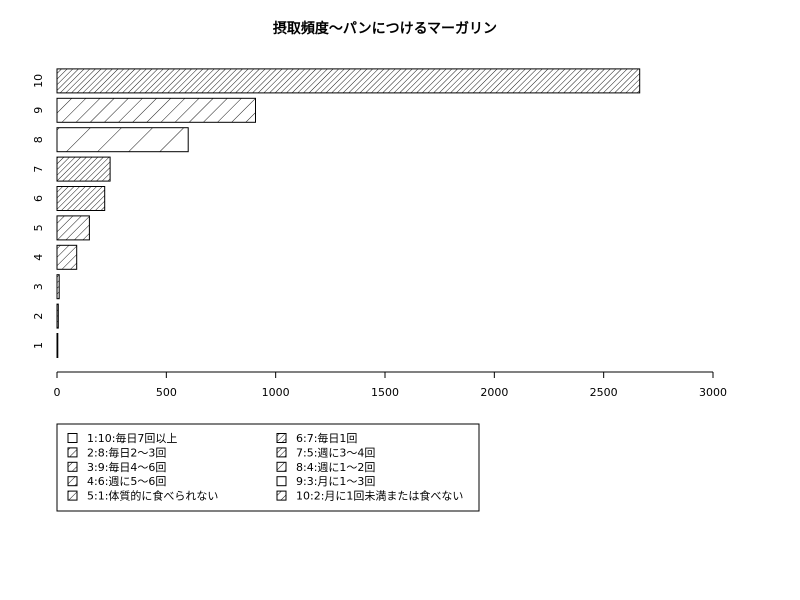 The width and height of the screenshot is (800, 600). I want to click on chart-title: 摂取頻度～パンにつけるマーガリン, so click(385, 28).